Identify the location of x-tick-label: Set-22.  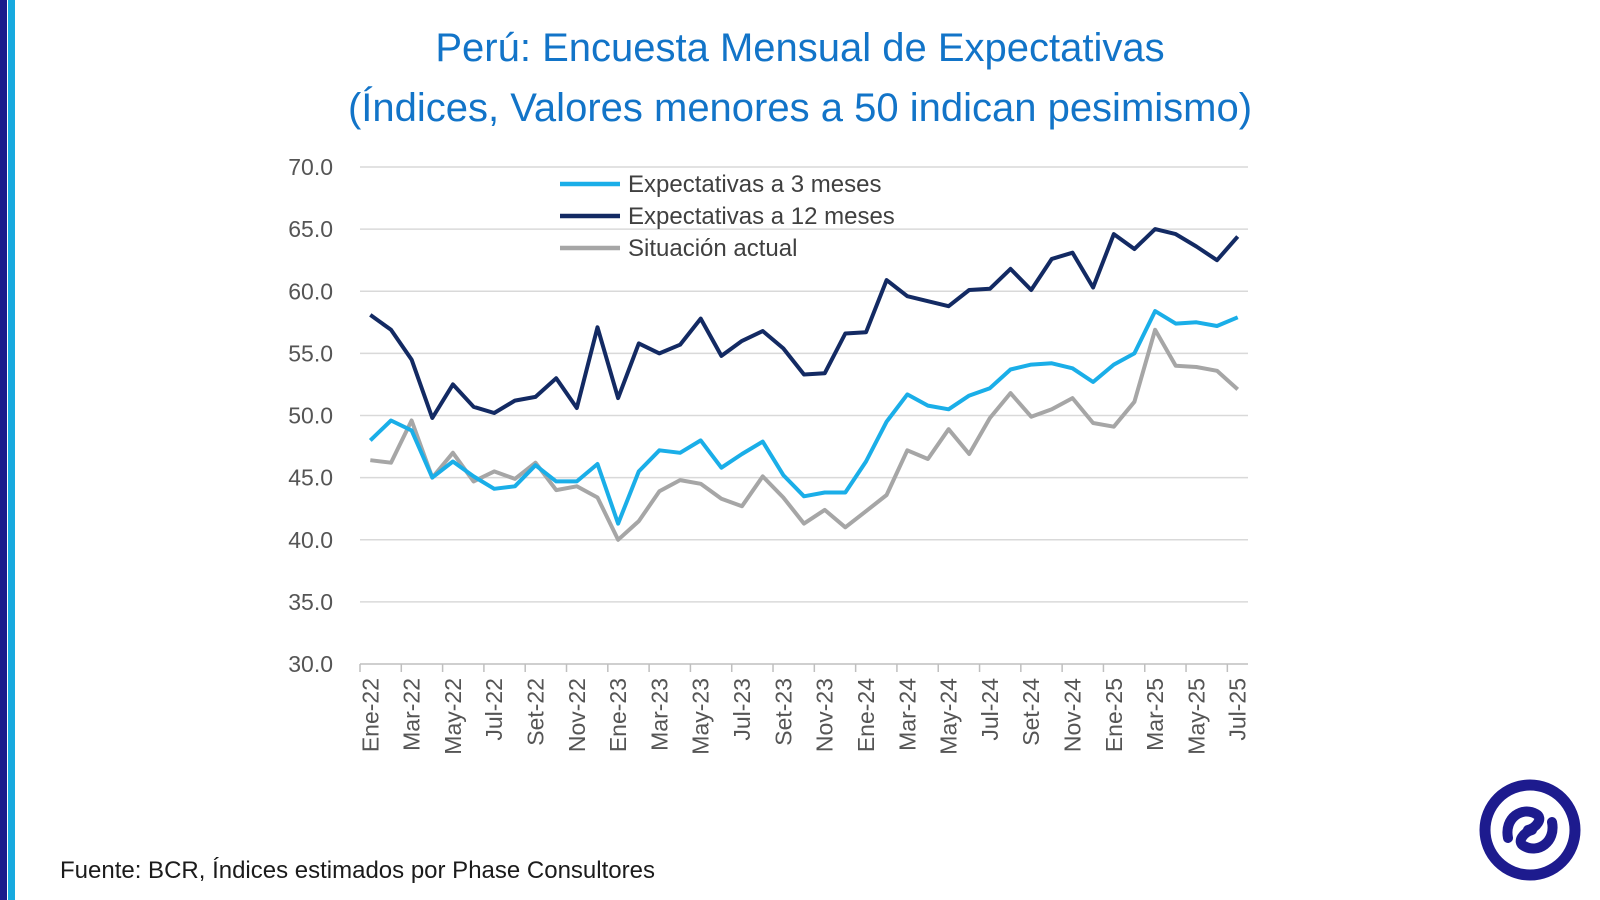
(536, 712).